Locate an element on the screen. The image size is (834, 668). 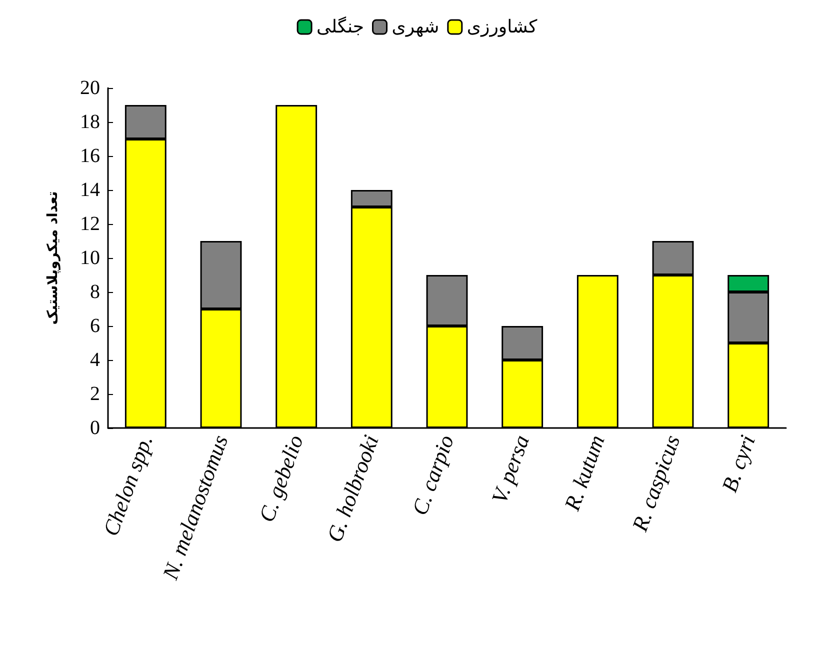
y-tick-label: 0 is located at coordinates (95, 428).